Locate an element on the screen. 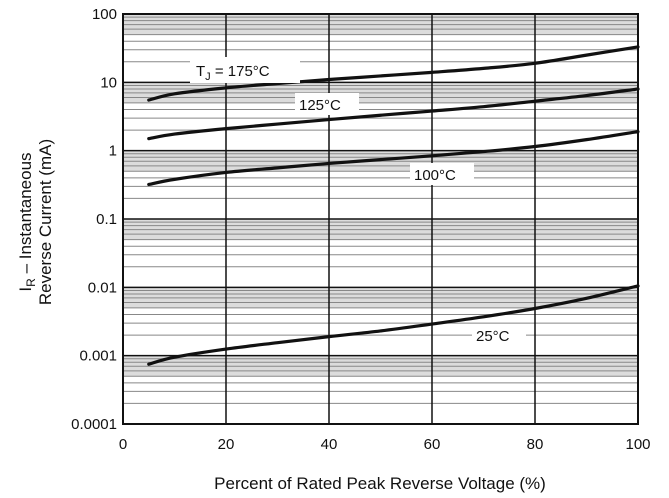 This screenshot has height=498, width=669. x-tick-label: 100 is located at coordinates (637, 444).